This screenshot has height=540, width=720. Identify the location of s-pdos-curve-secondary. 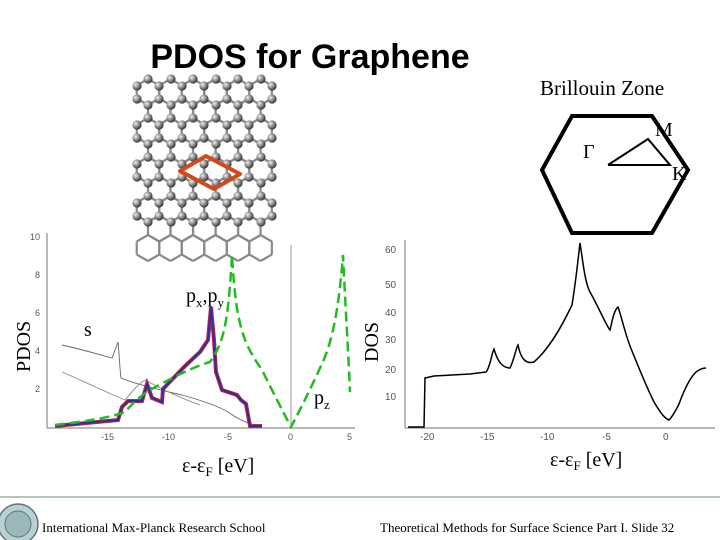
(131, 388).